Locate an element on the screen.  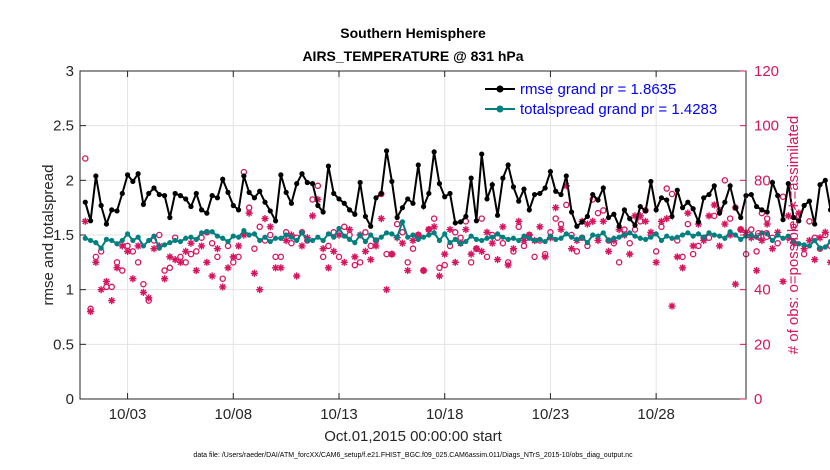
y-axis-label: rmse and totalspread is located at coordinates (48, 235).